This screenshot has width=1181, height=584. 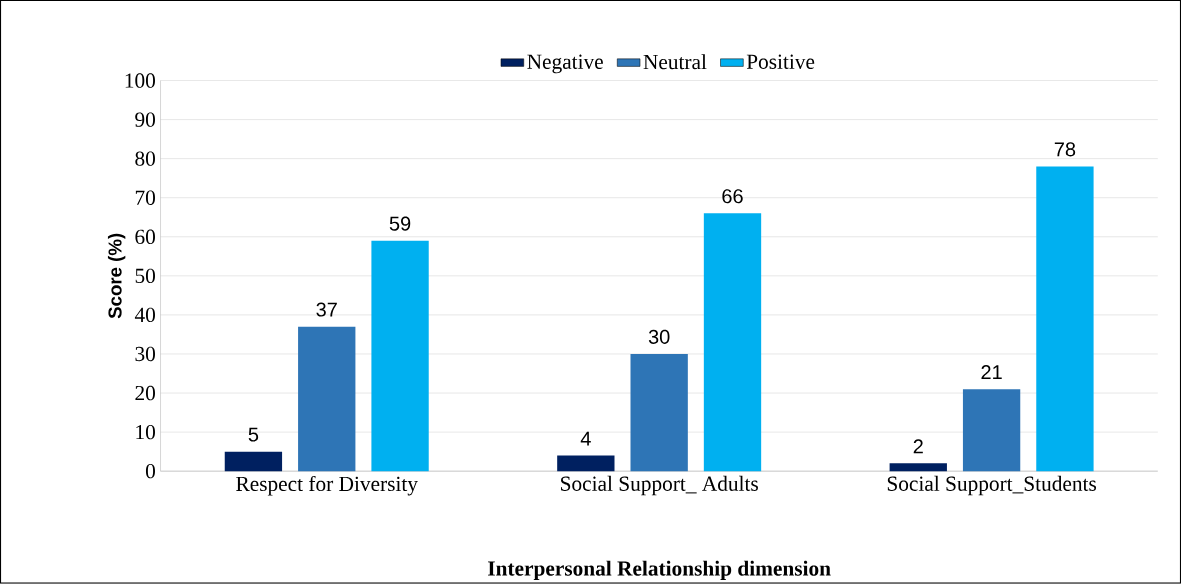 What do you see at coordinates (140, 80) in the screenshot?
I see `y-tick-label: 100` at bounding box center [140, 80].